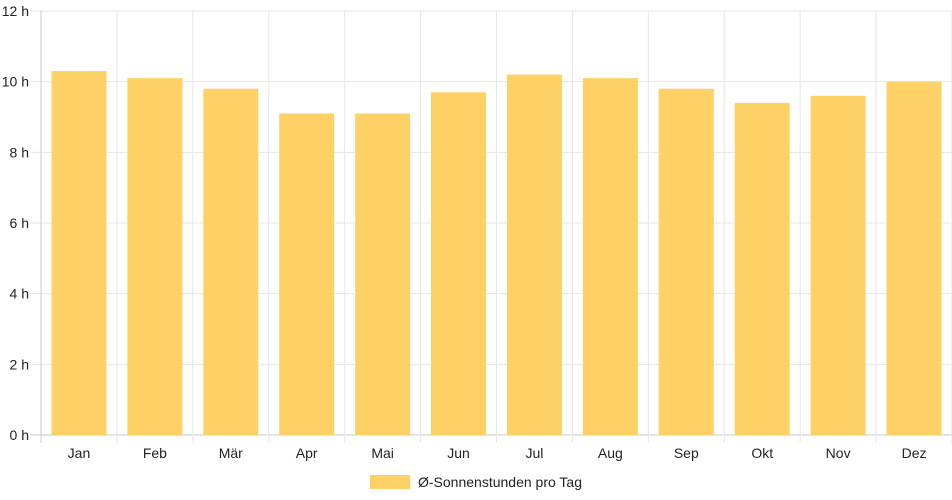  Describe the element at coordinates (762, 453) in the screenshot. I see `x-tick-label: Okt` at that location.